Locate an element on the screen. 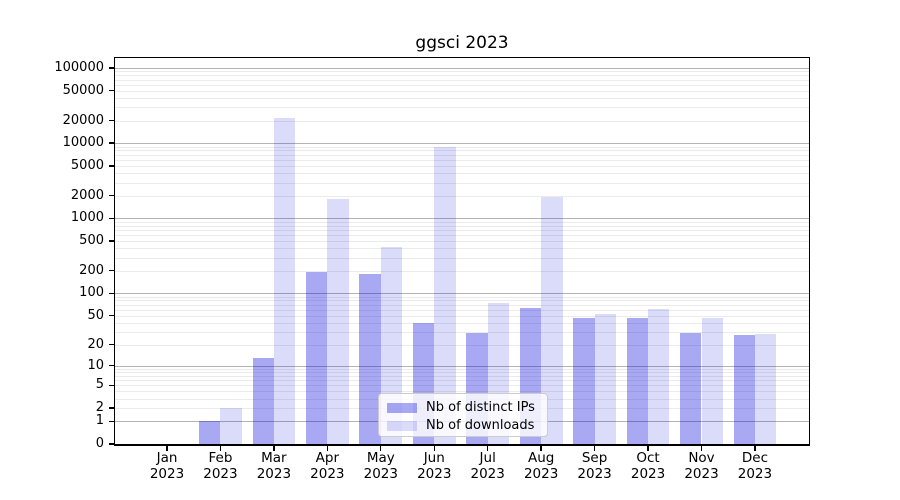 This screenshot has width=900, height=500. bar-nb-of-downloads-jun is located at coordinates (445, 295).